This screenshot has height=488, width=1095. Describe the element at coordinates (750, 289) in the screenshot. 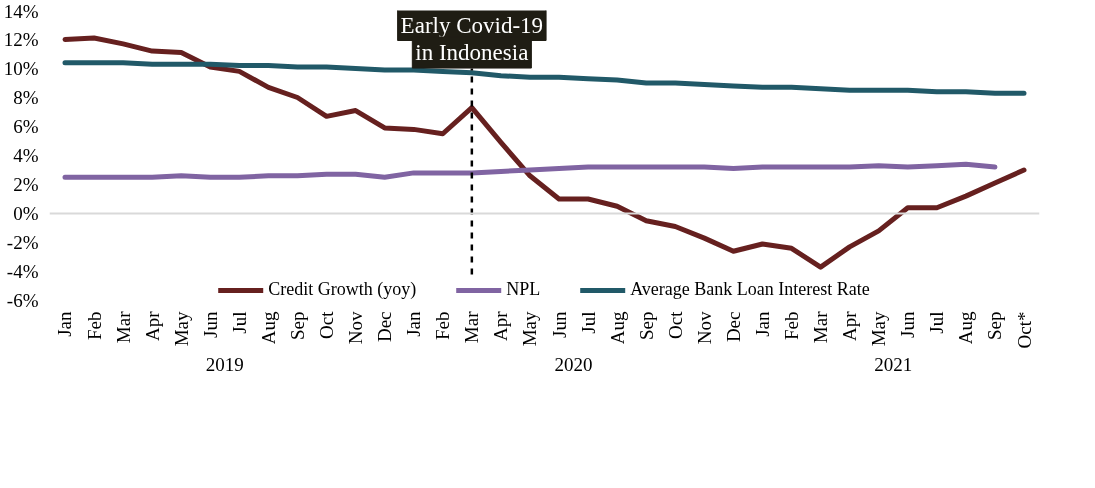

I see `legend-label: Average Bank Loan Interest Rate` at that location.